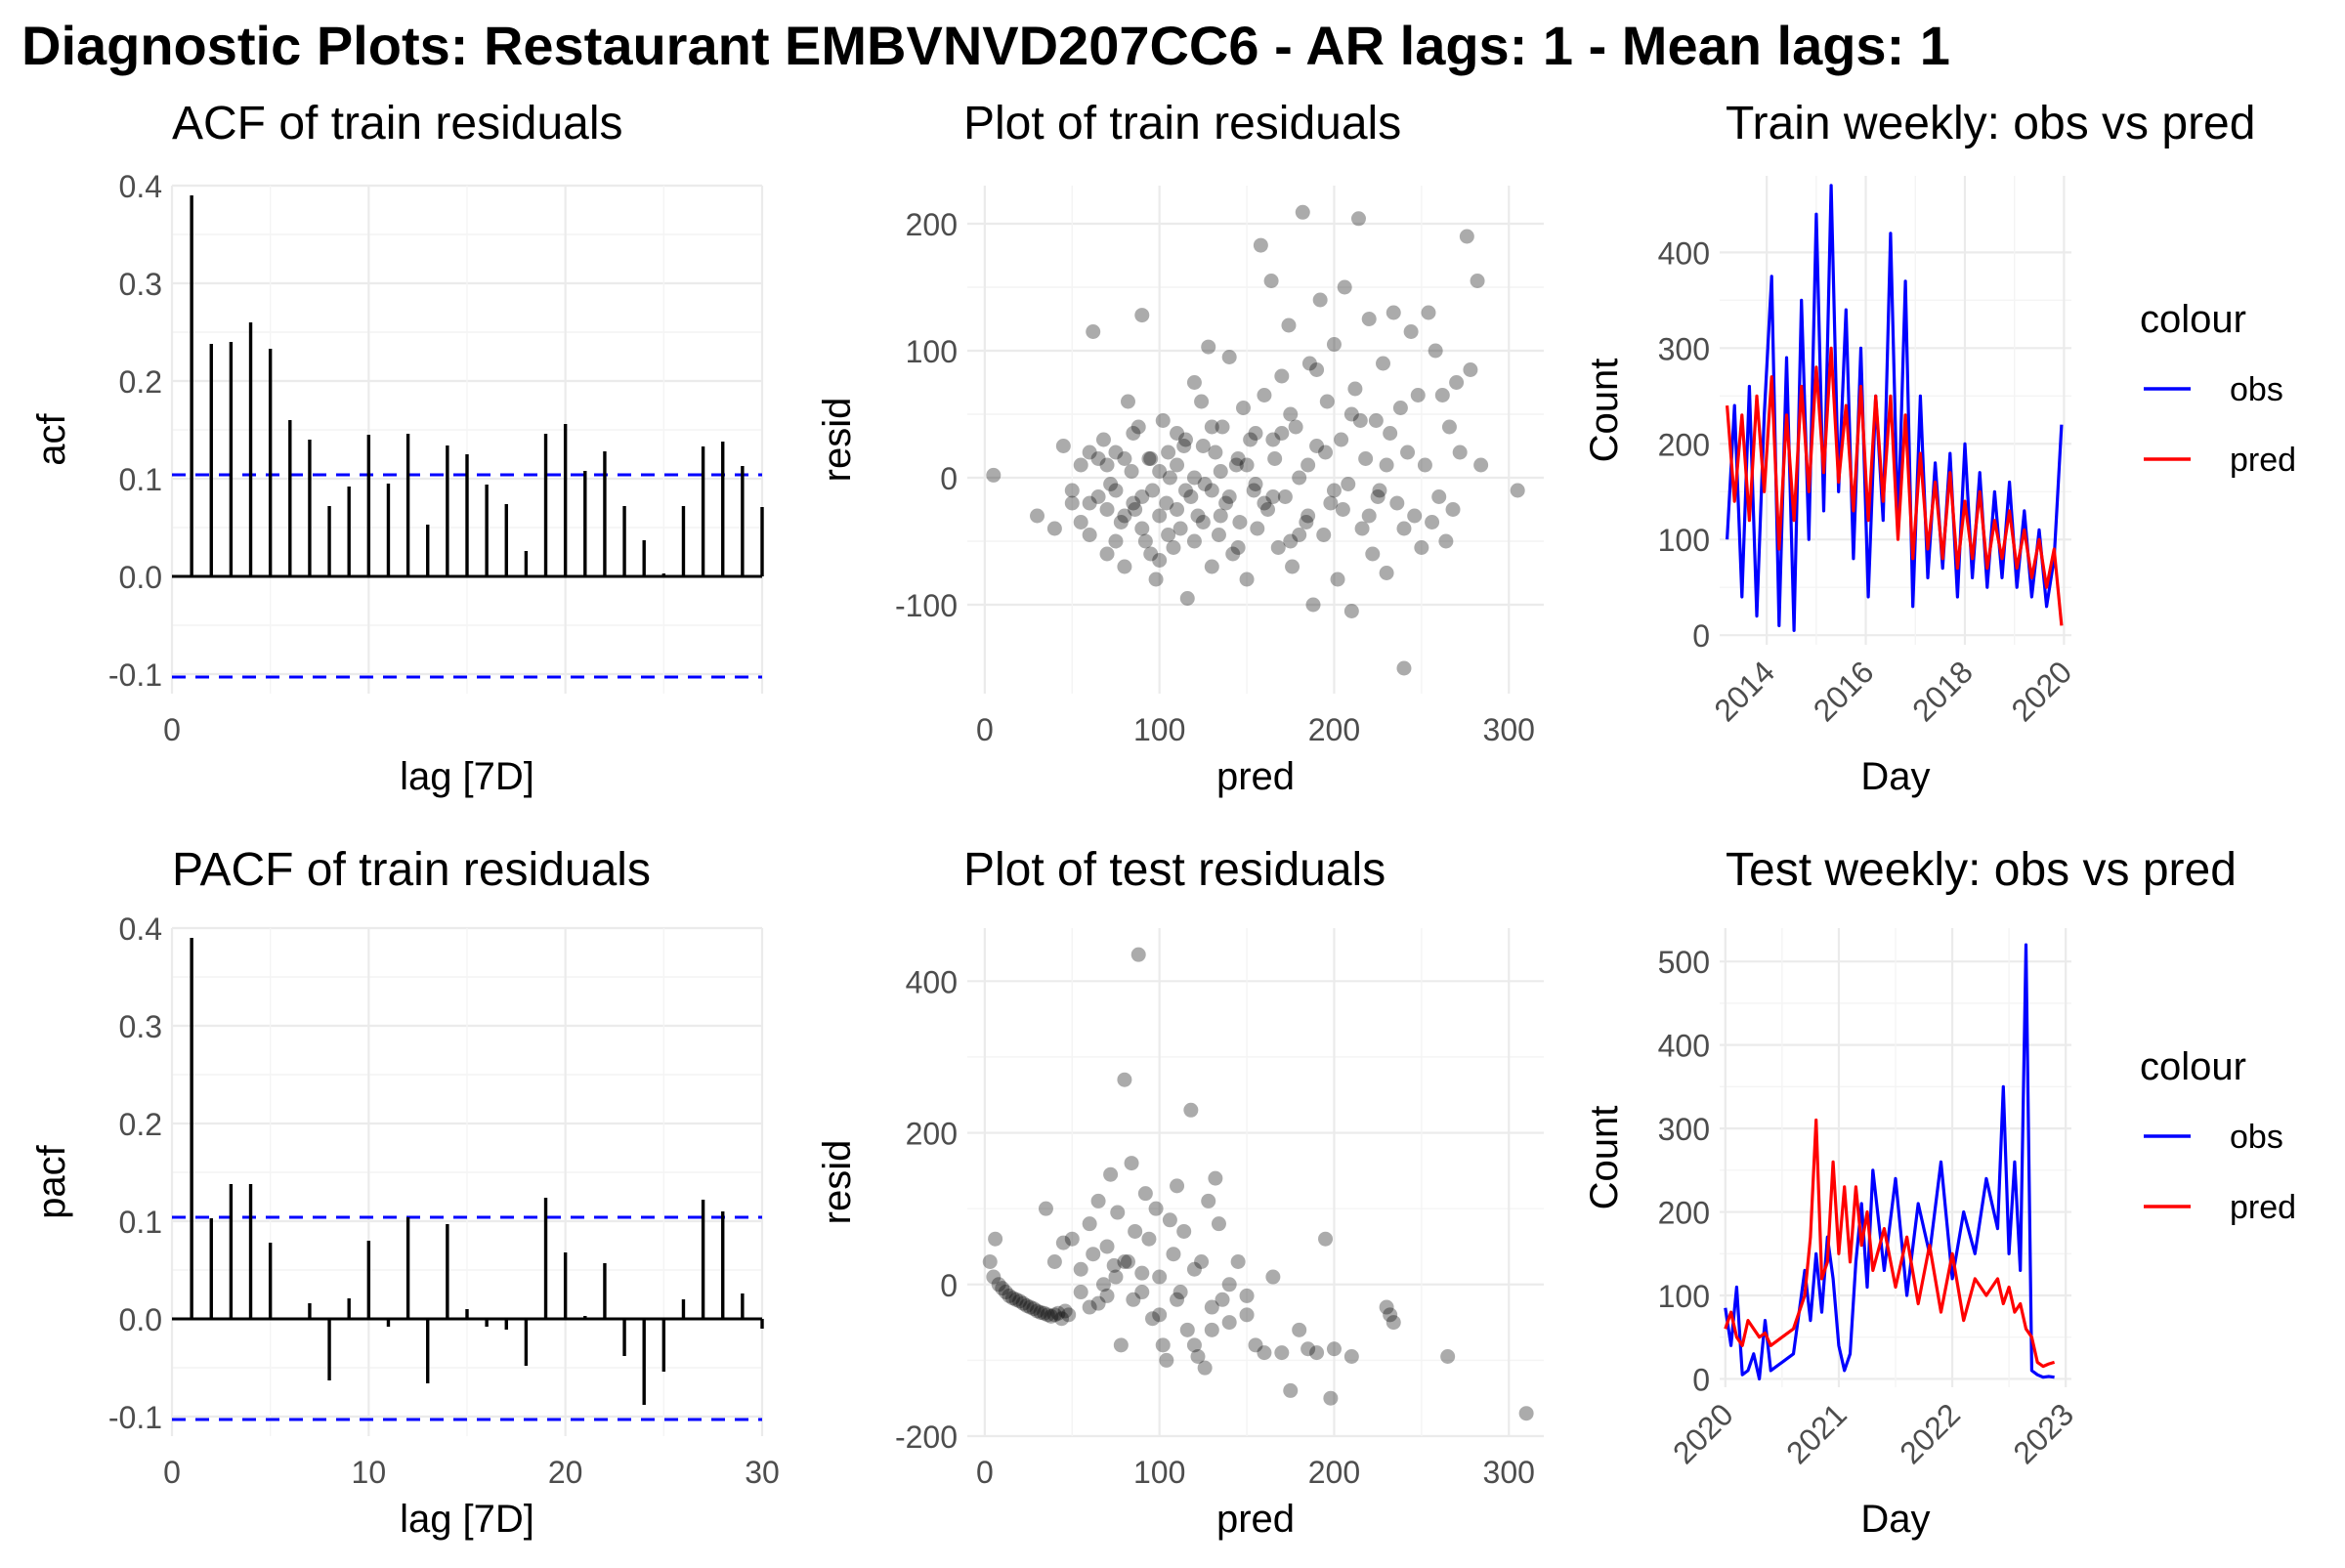 The height and width of the screenshot is (1568, 2345). I want to click on test_weekly-title: Test weekly: obs vs pred, so click(1981, 870).